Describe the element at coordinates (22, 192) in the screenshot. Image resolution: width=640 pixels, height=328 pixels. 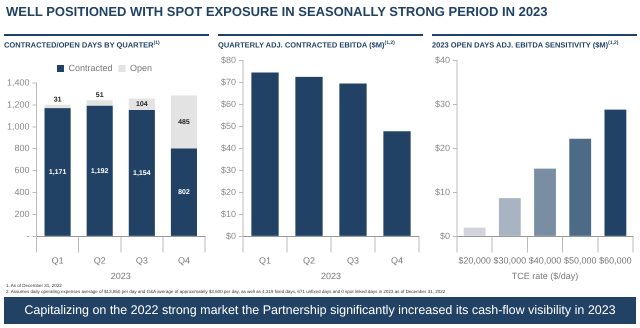
I see `y-tick-label: 400` at that location.